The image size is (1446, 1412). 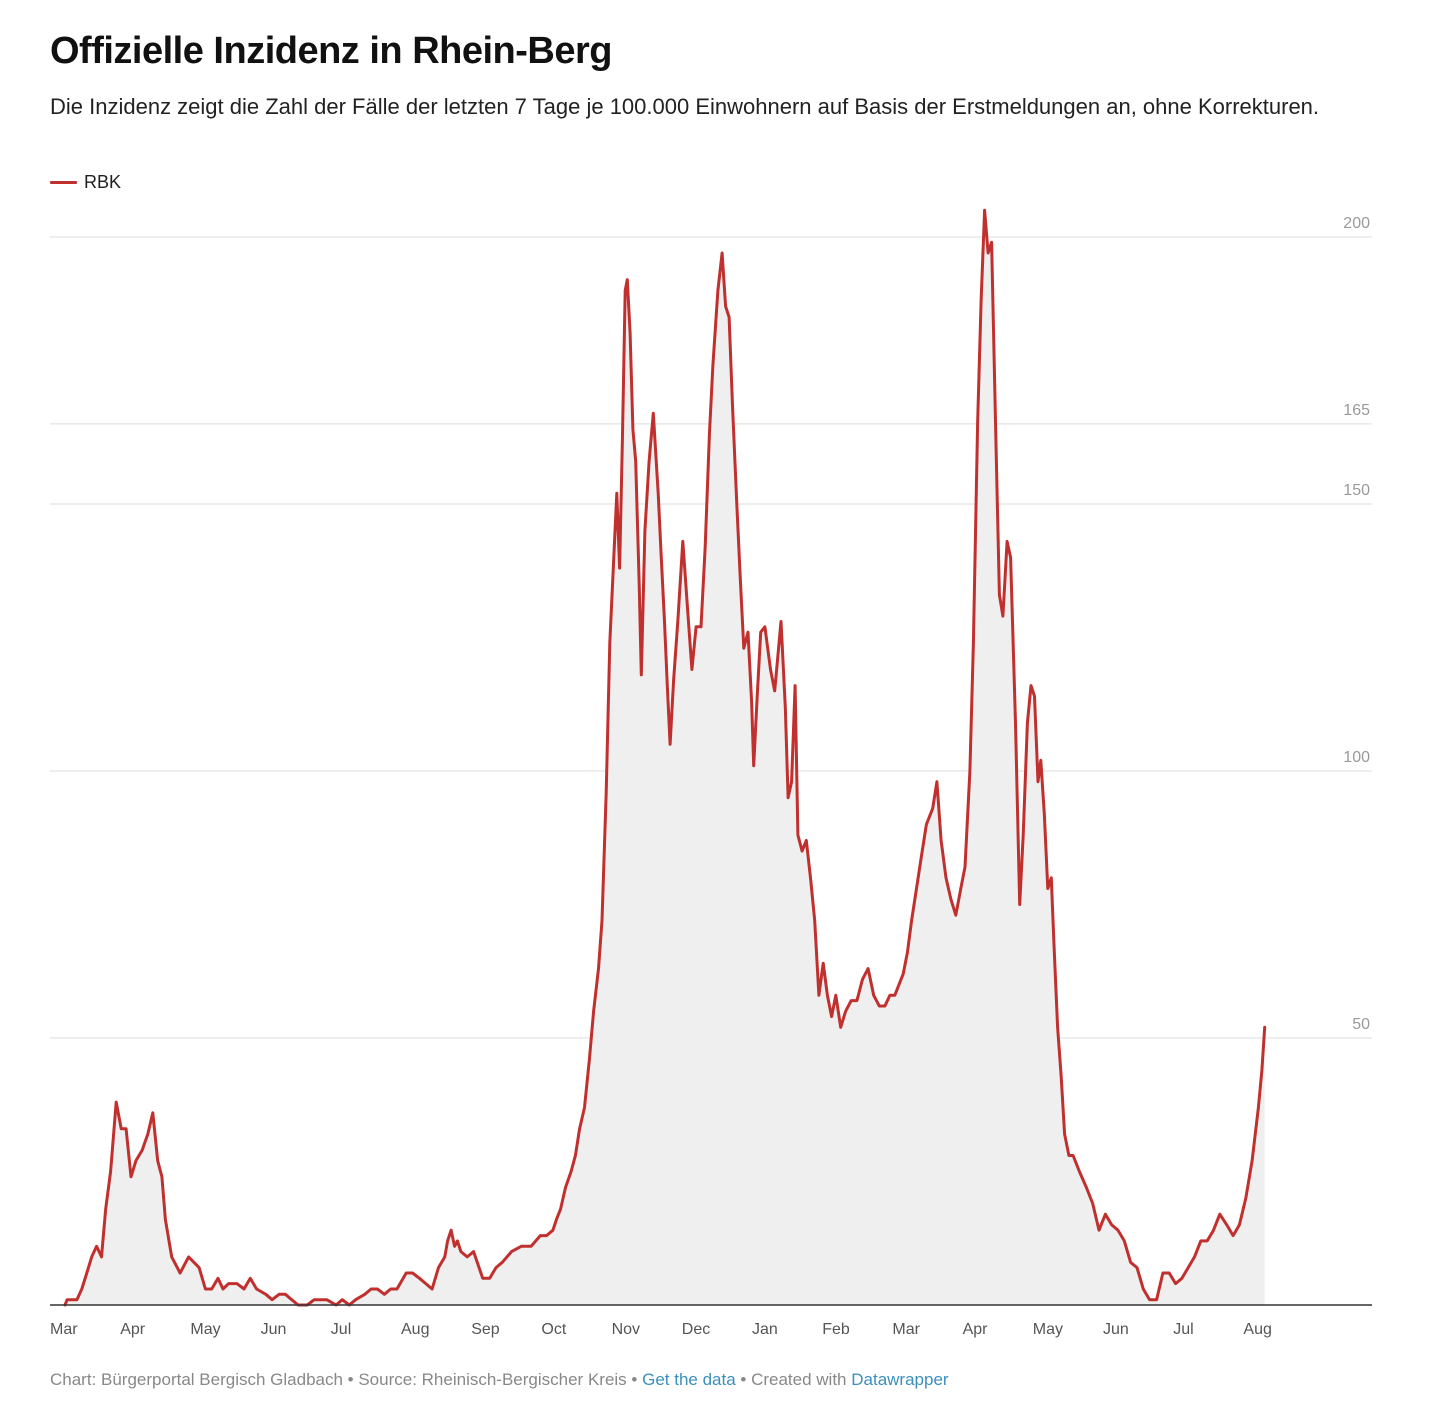 What do you see at coordinates (689, 1379) in the screenshot?
I see `get-the-data-link: Get the data` at bounding box center [689, 1379].